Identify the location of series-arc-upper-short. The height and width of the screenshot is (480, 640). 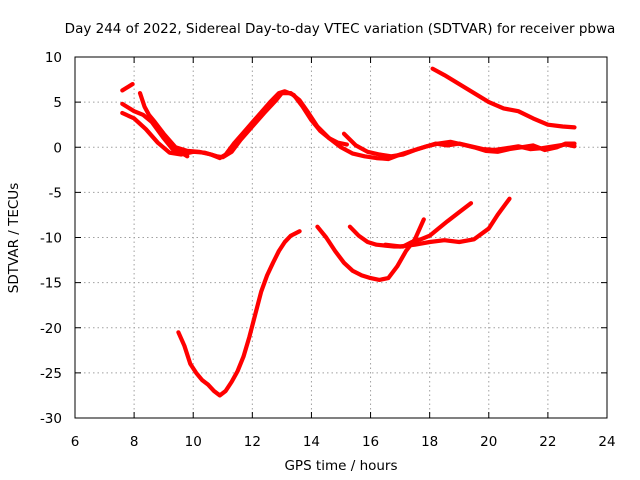
(127, 87).